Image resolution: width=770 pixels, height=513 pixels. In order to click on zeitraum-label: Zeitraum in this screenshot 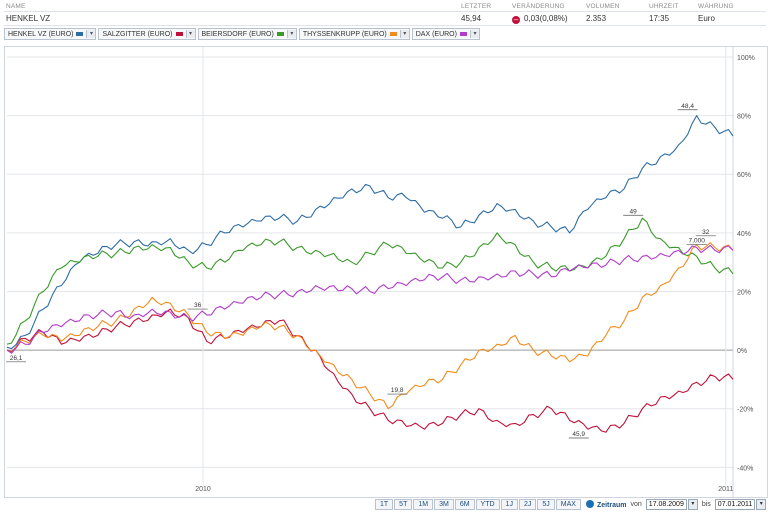, I will do `click(606, 504)`.